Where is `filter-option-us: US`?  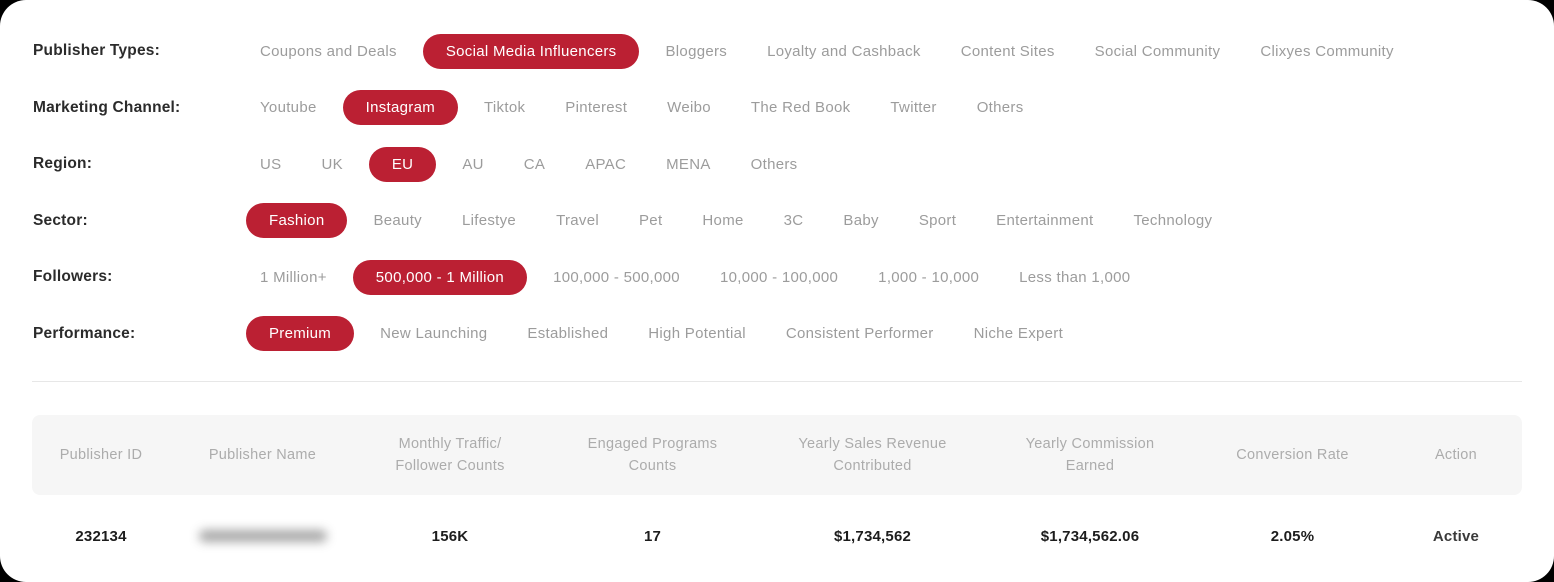
filter-option-us: US is located at coordinates (271, 164).